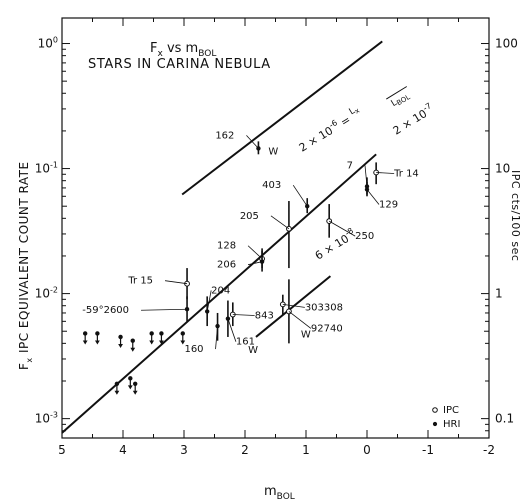 The image size is (532, 502). Describe the element at coordinates (46, 168) in the screenshot. I see `y-tick-label-left: 10⁻¹` at that location.